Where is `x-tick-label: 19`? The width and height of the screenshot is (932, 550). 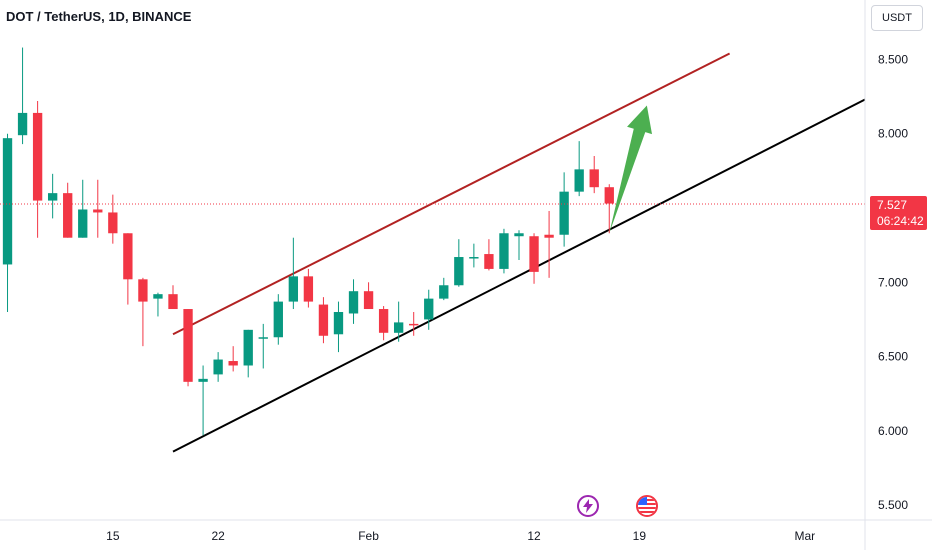 x-tick-label: 19 is located at coordinates (640, 536).